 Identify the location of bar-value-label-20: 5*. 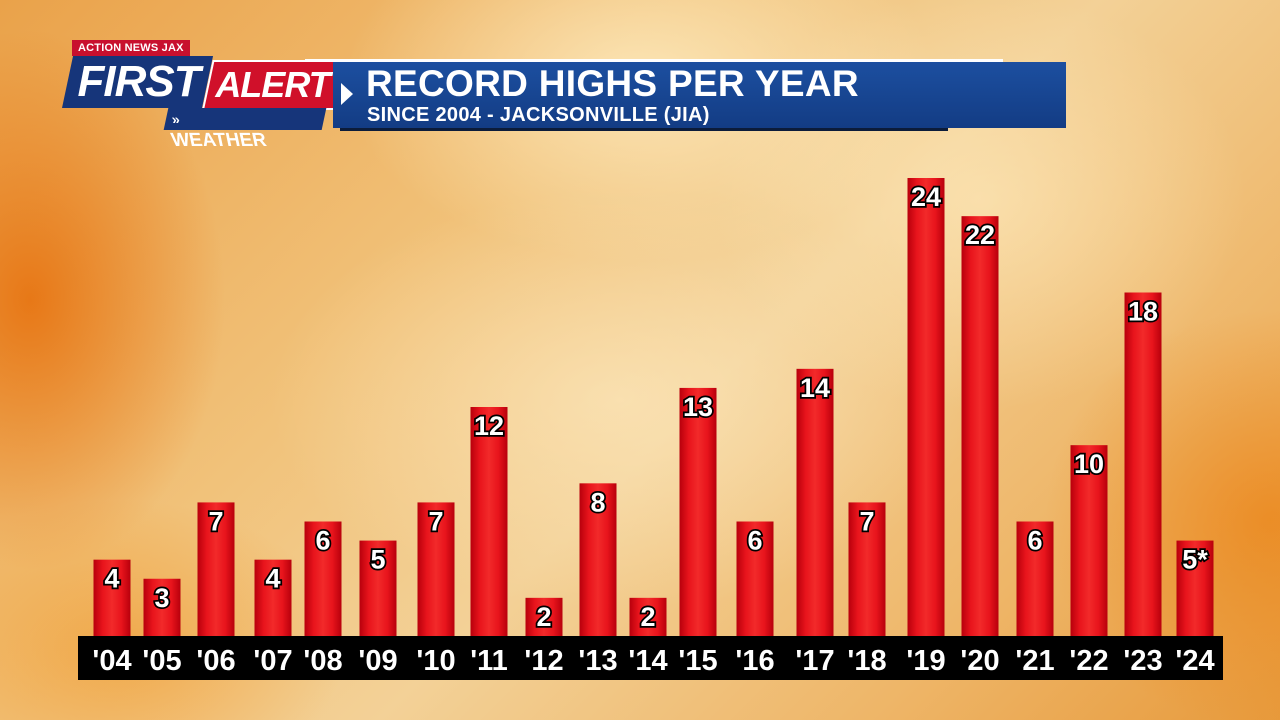
(1195, 560).